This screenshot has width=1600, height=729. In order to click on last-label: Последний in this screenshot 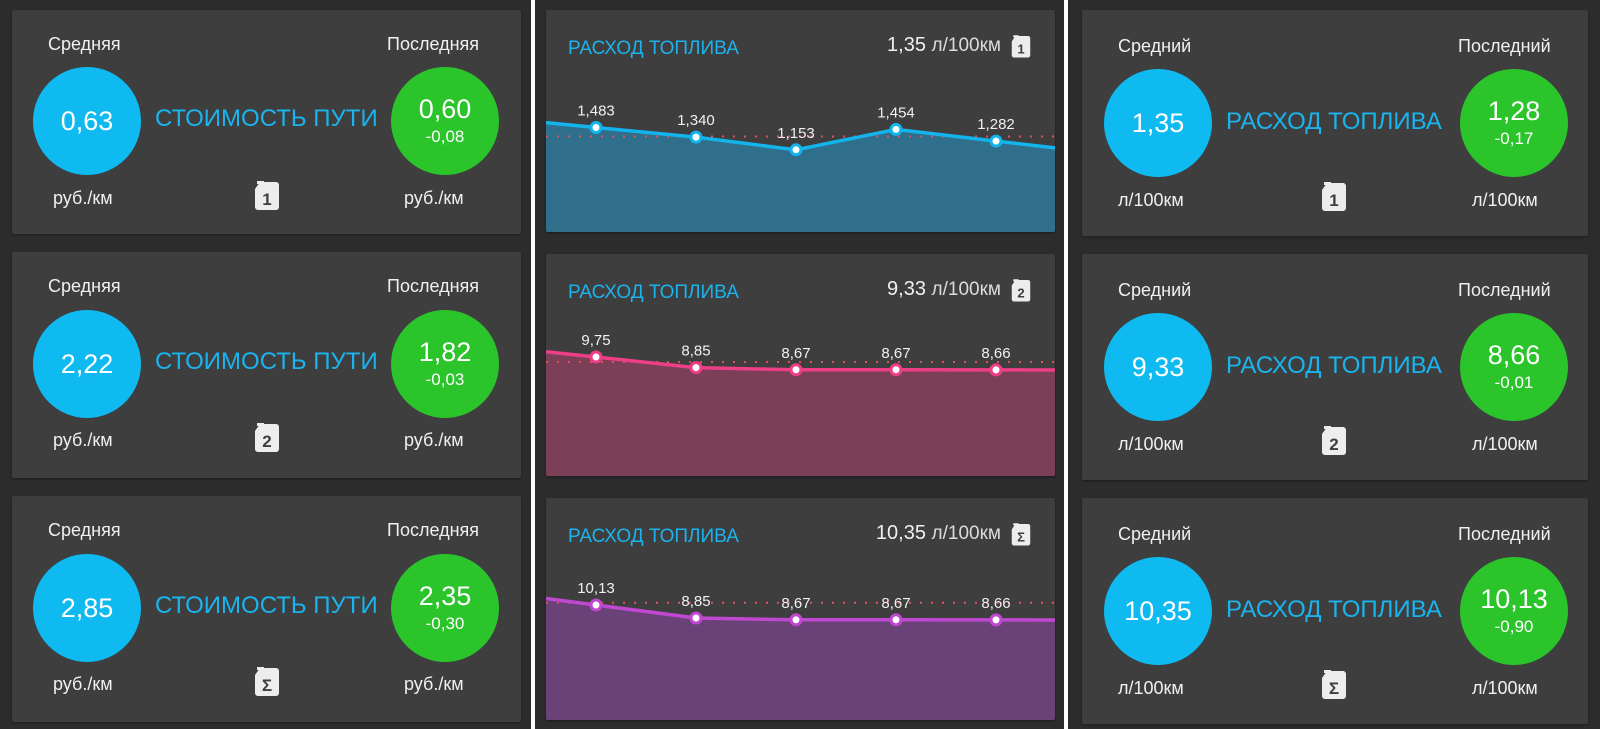, I will do `click(1504, 290)`.